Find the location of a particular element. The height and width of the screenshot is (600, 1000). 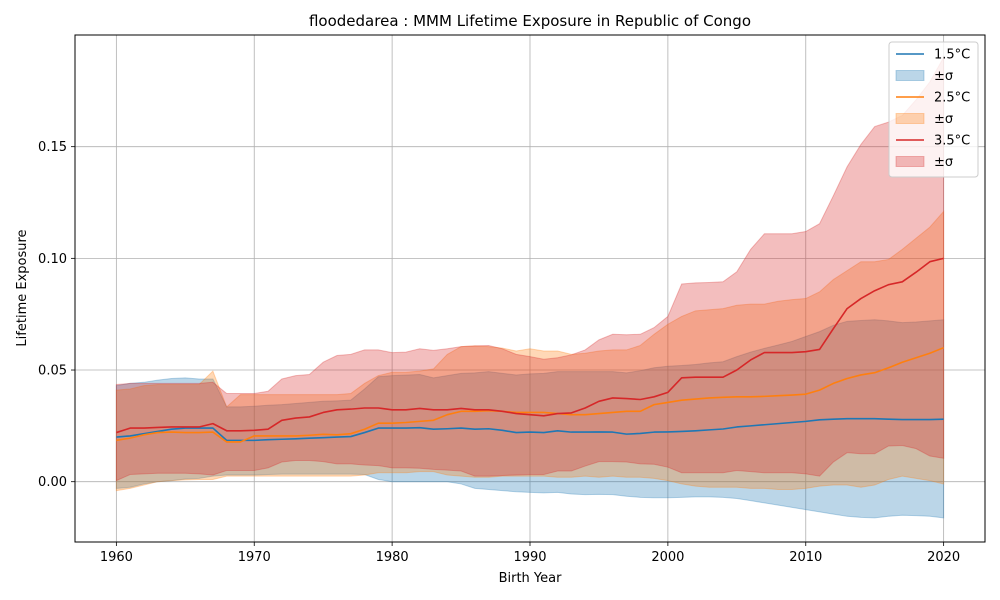

y-axis-label: Lifetime Exposure is located at coordinates (22, 287).